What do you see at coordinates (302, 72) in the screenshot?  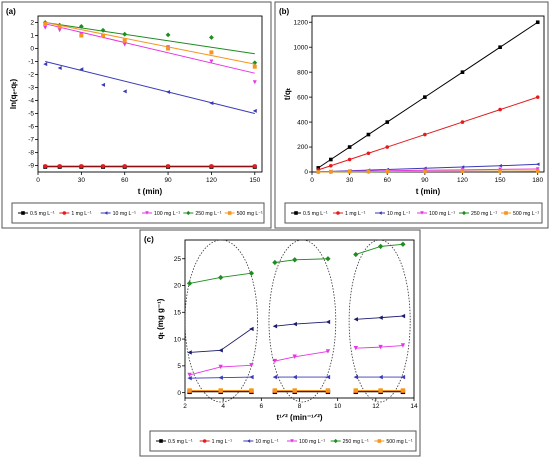 I see `y-tick-label: 800` at bounding box center [302, 72].